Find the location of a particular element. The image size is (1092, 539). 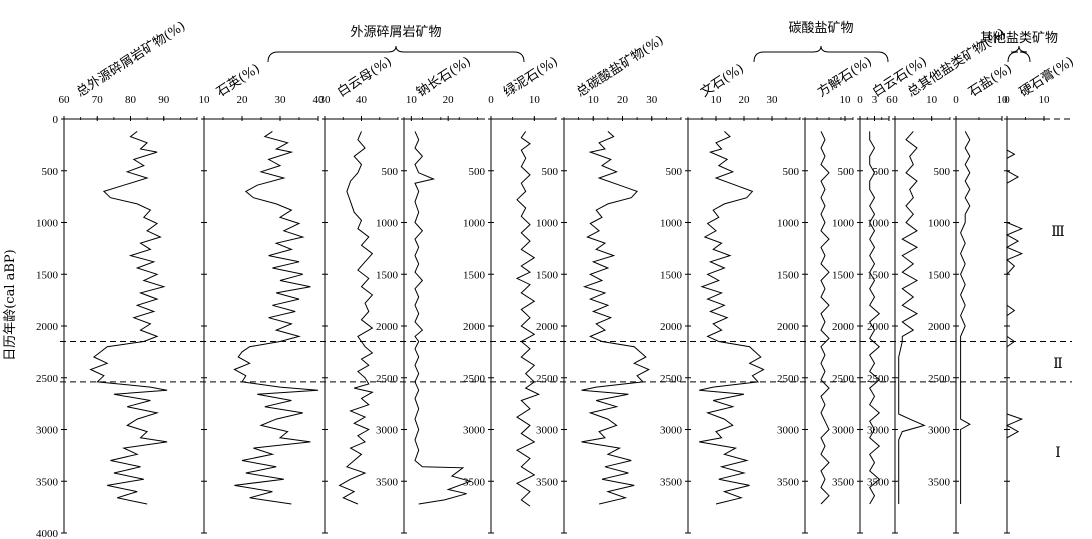

x-tick-label: 3 is located at coordinates (875, 100).